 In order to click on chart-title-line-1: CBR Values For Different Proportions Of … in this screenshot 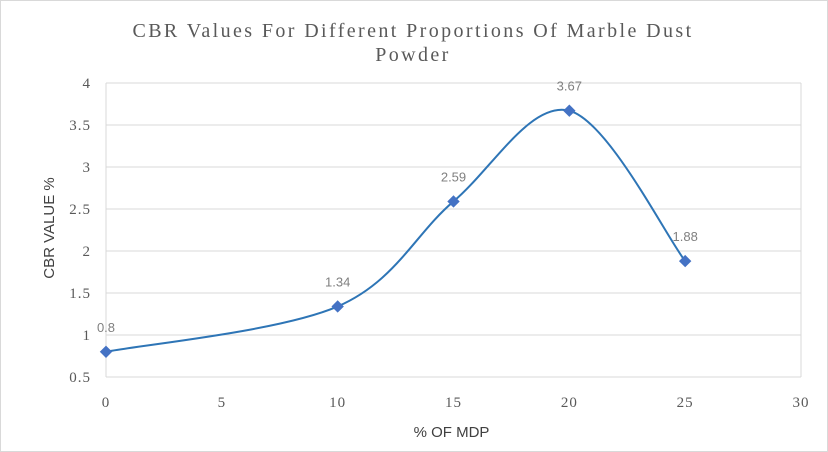, I will do `click(412, 31)`.